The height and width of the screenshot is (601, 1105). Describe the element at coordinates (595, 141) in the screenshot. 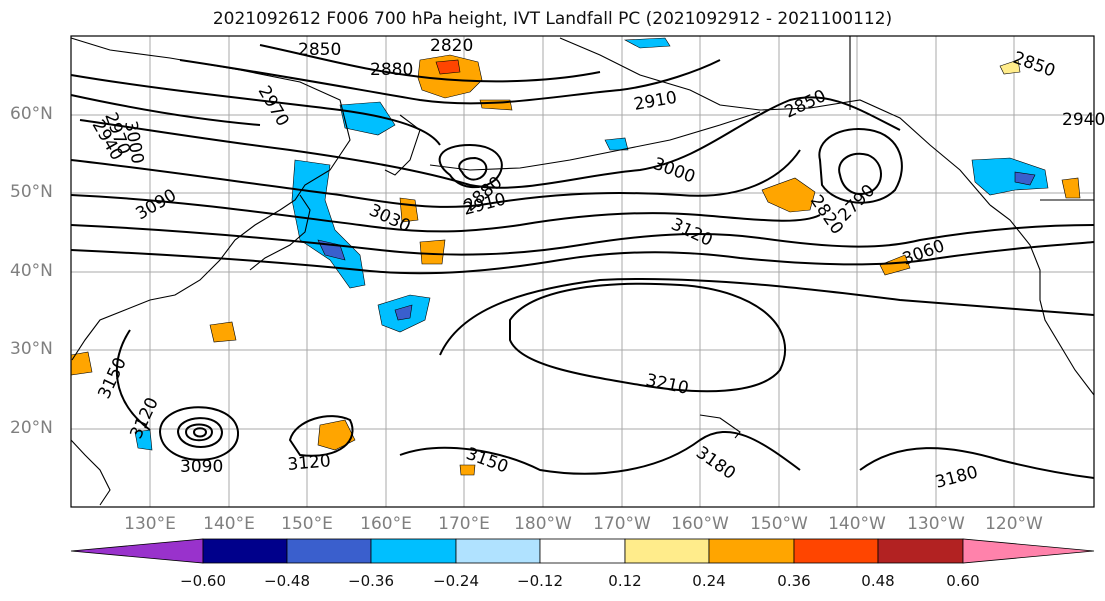

I see `aleutians` at that location.